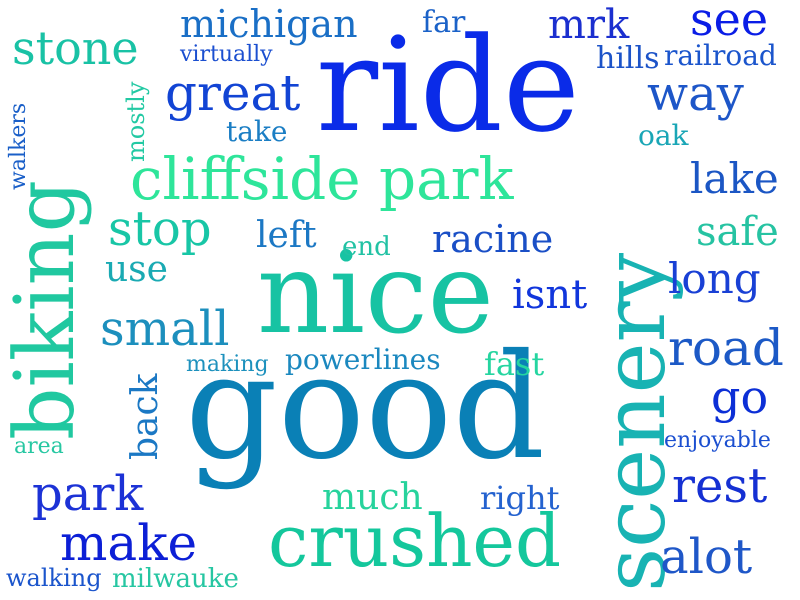  I want to click on word-way: way, so click(695, 94).